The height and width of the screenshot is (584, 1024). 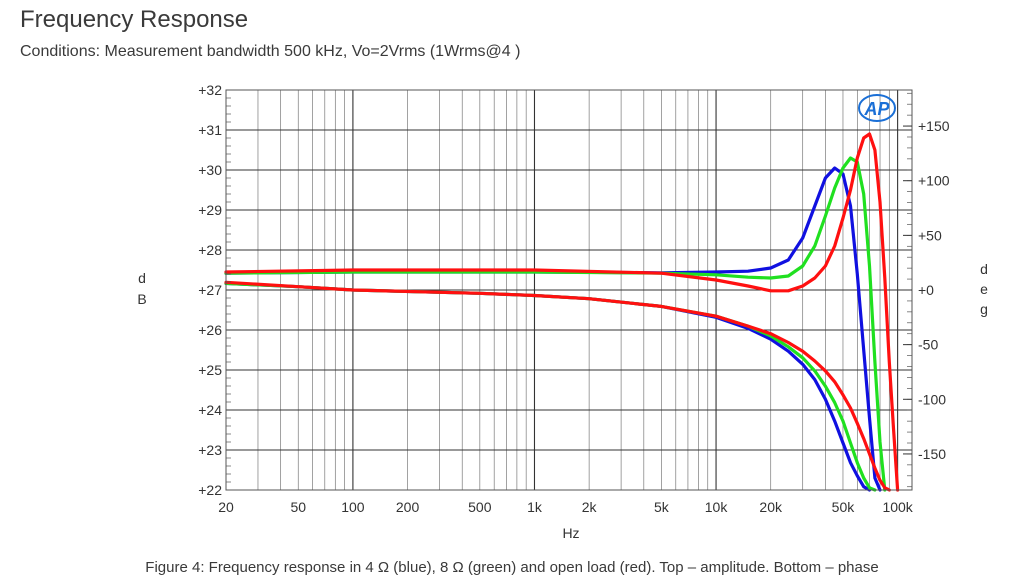 What do you see at coordinates (930, 235) in the screenshot?
I see `y-right-tick-label: +50` at bounding box center [930, 235].